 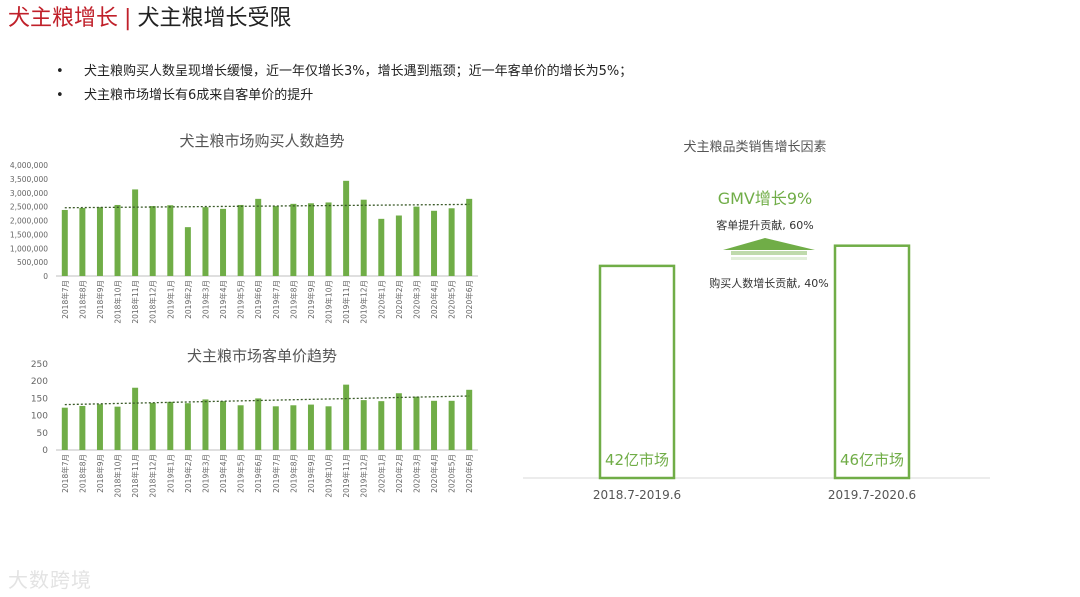 I want to click on x-tick-label: 2019年1月, so click(x=170, y=473).